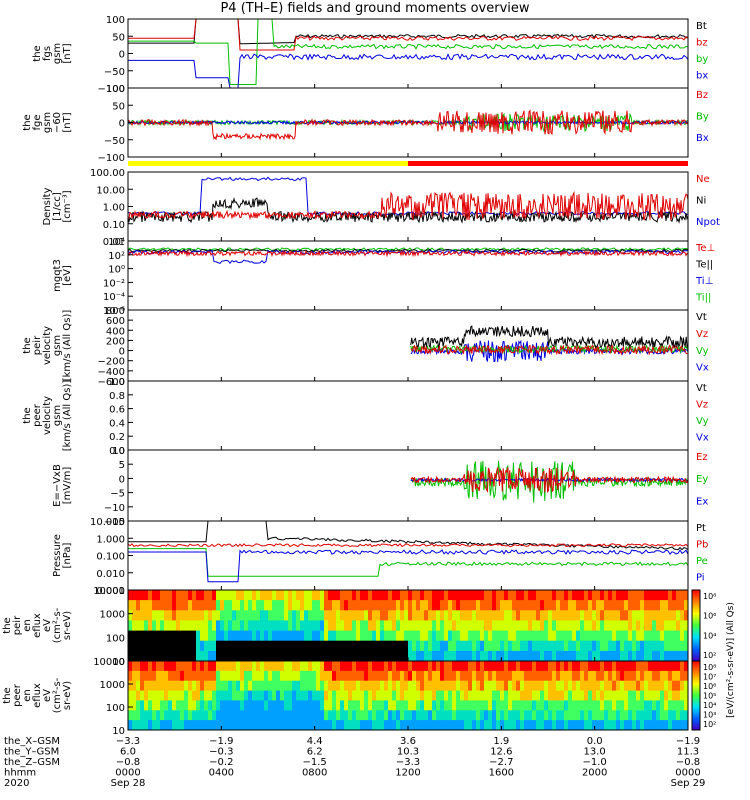 Image resolution: width=750 pixels, height=800 pixels. Describe the element at coordinates (709, 677) in the screenshot. I see `colorbar-tick-1: 10⁷` at that location.